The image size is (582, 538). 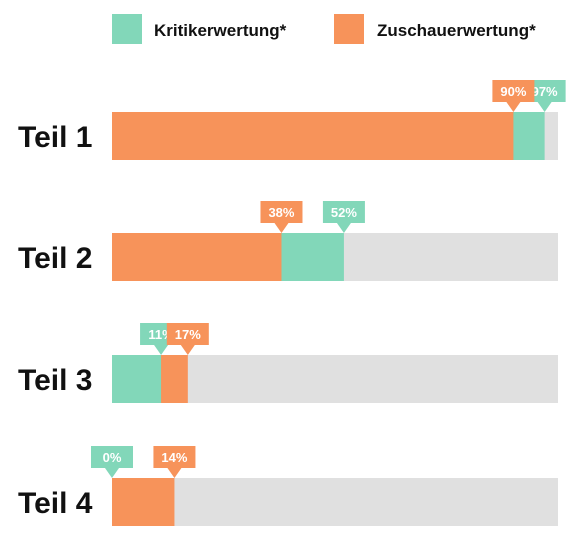 What do you see at coordinates (313, 136) in the screenshot?
I see `row-1-audience-bar` at bounding box center [313, 136].